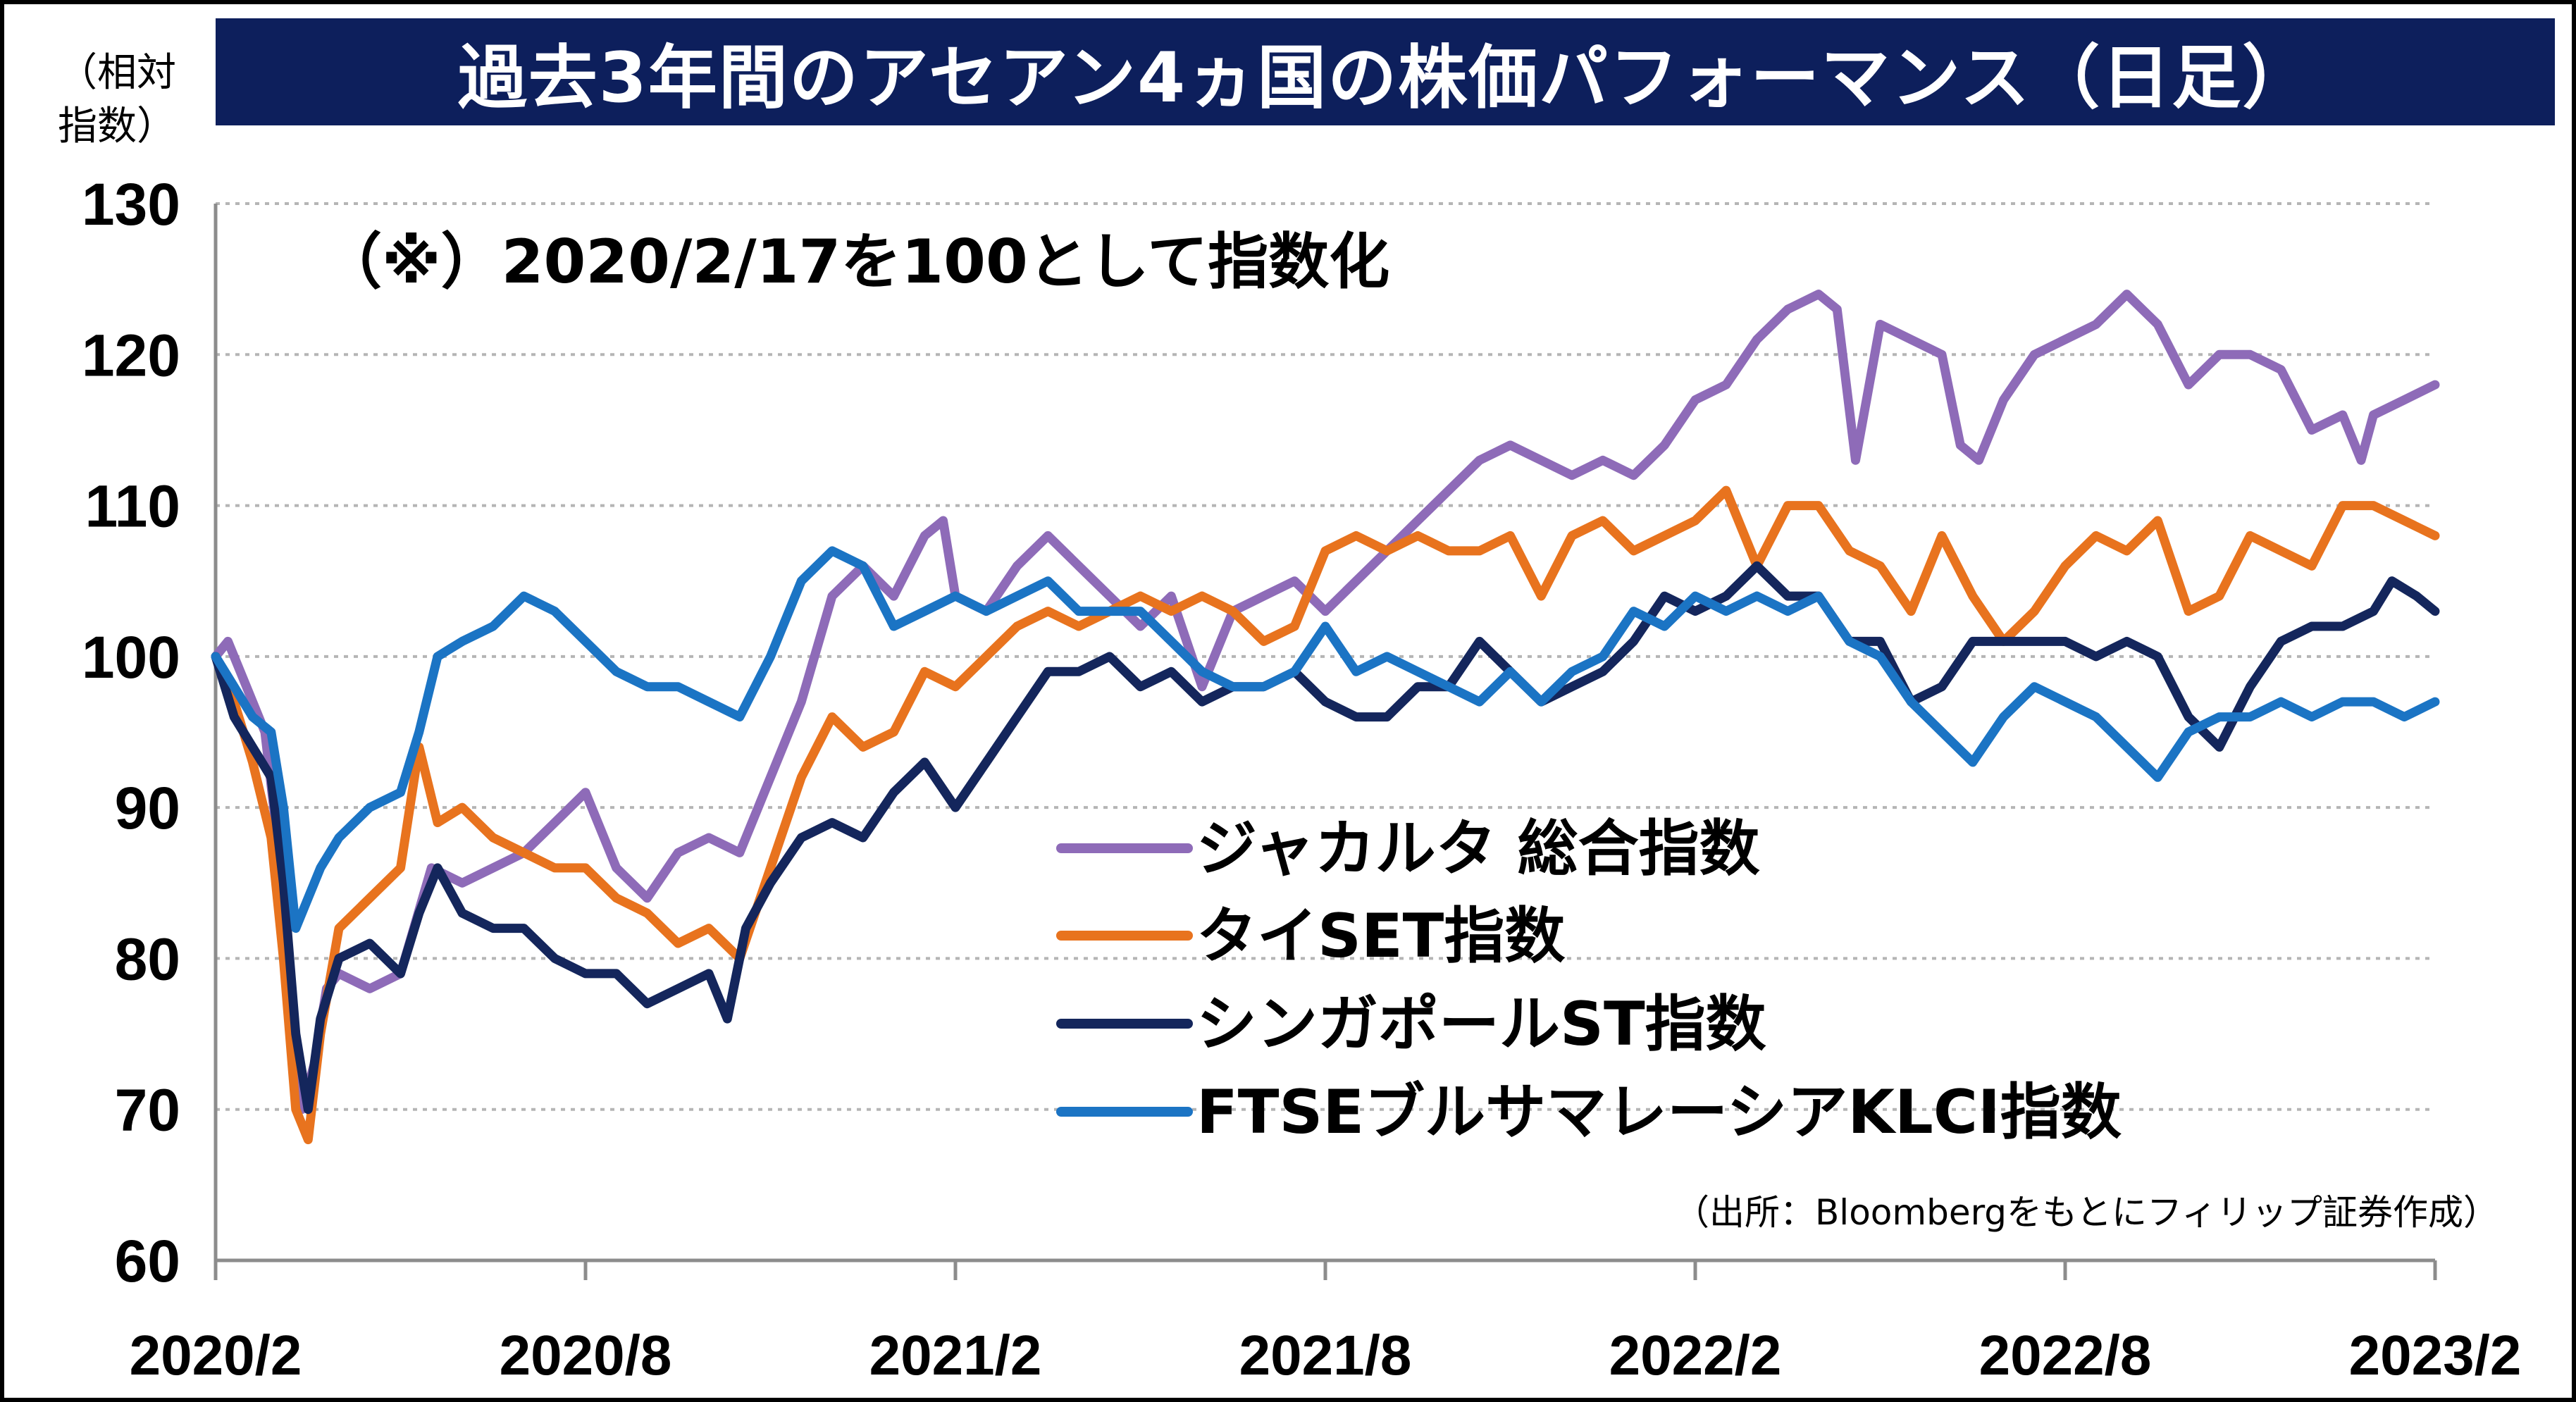 Image resolution: width=2576 pixels, height=1402 pixels. I want to click on y-unit-line-1: （相対, so click(117, 73).